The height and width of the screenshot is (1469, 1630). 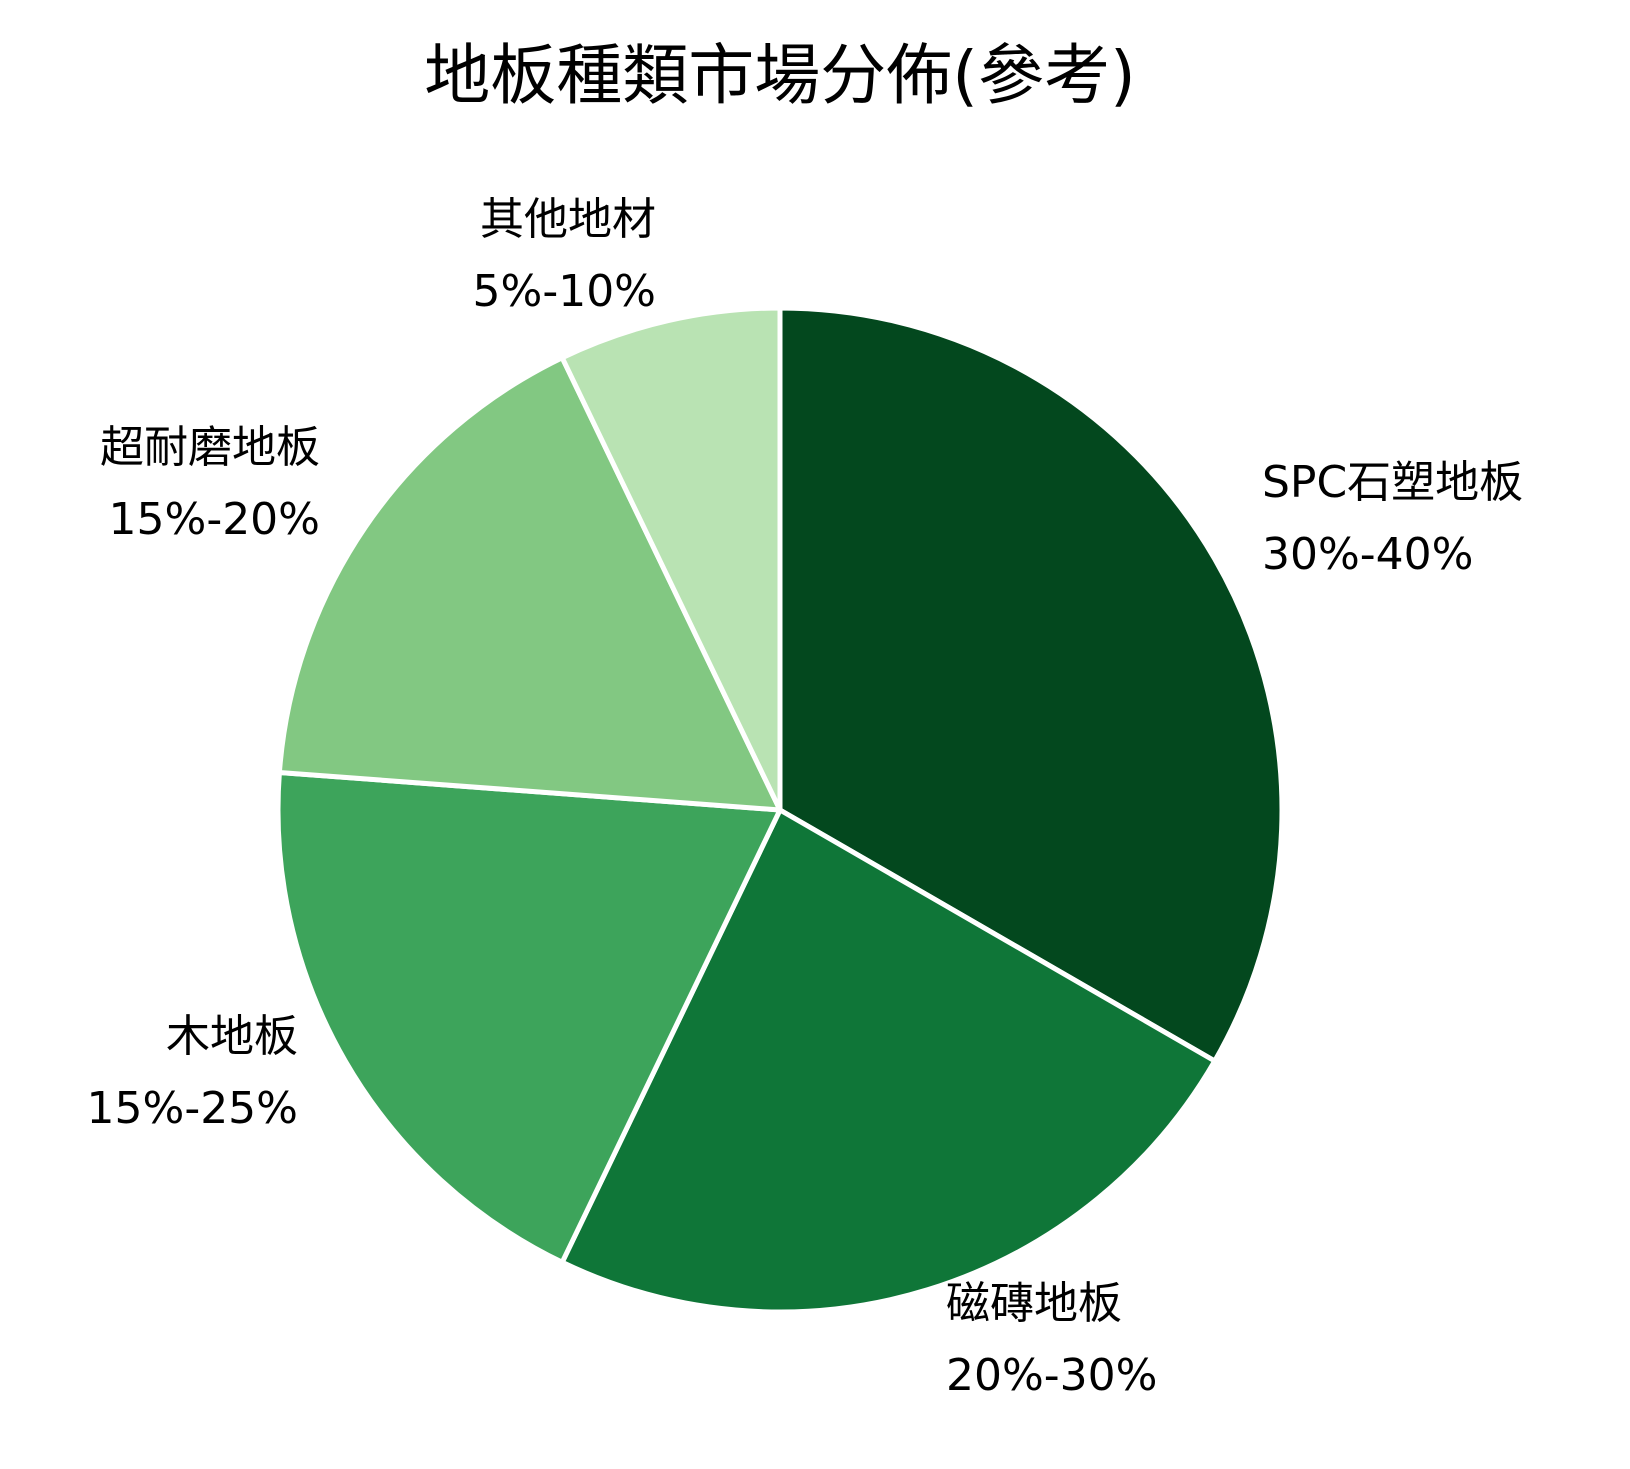 I want to click on chart-title: 地板種類市場分佈(參考), so click(x=780, y=75).